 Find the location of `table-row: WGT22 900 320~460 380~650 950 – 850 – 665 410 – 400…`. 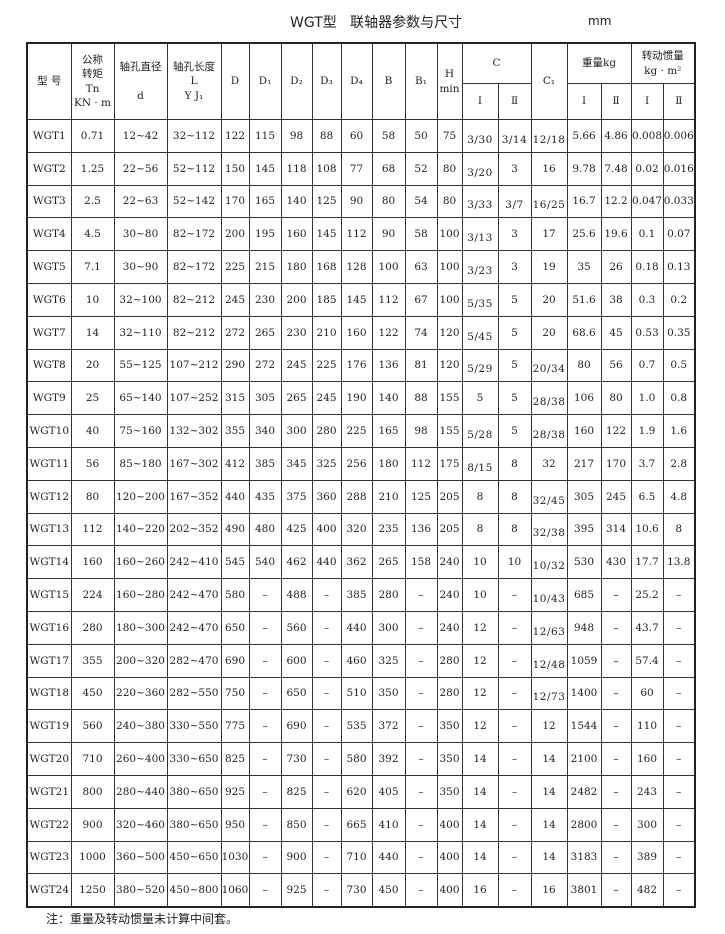

table-row: WGT22 900 320~460 380~650 950 – 850 – 665 410 – 400… is located at coordinates (361, 824).